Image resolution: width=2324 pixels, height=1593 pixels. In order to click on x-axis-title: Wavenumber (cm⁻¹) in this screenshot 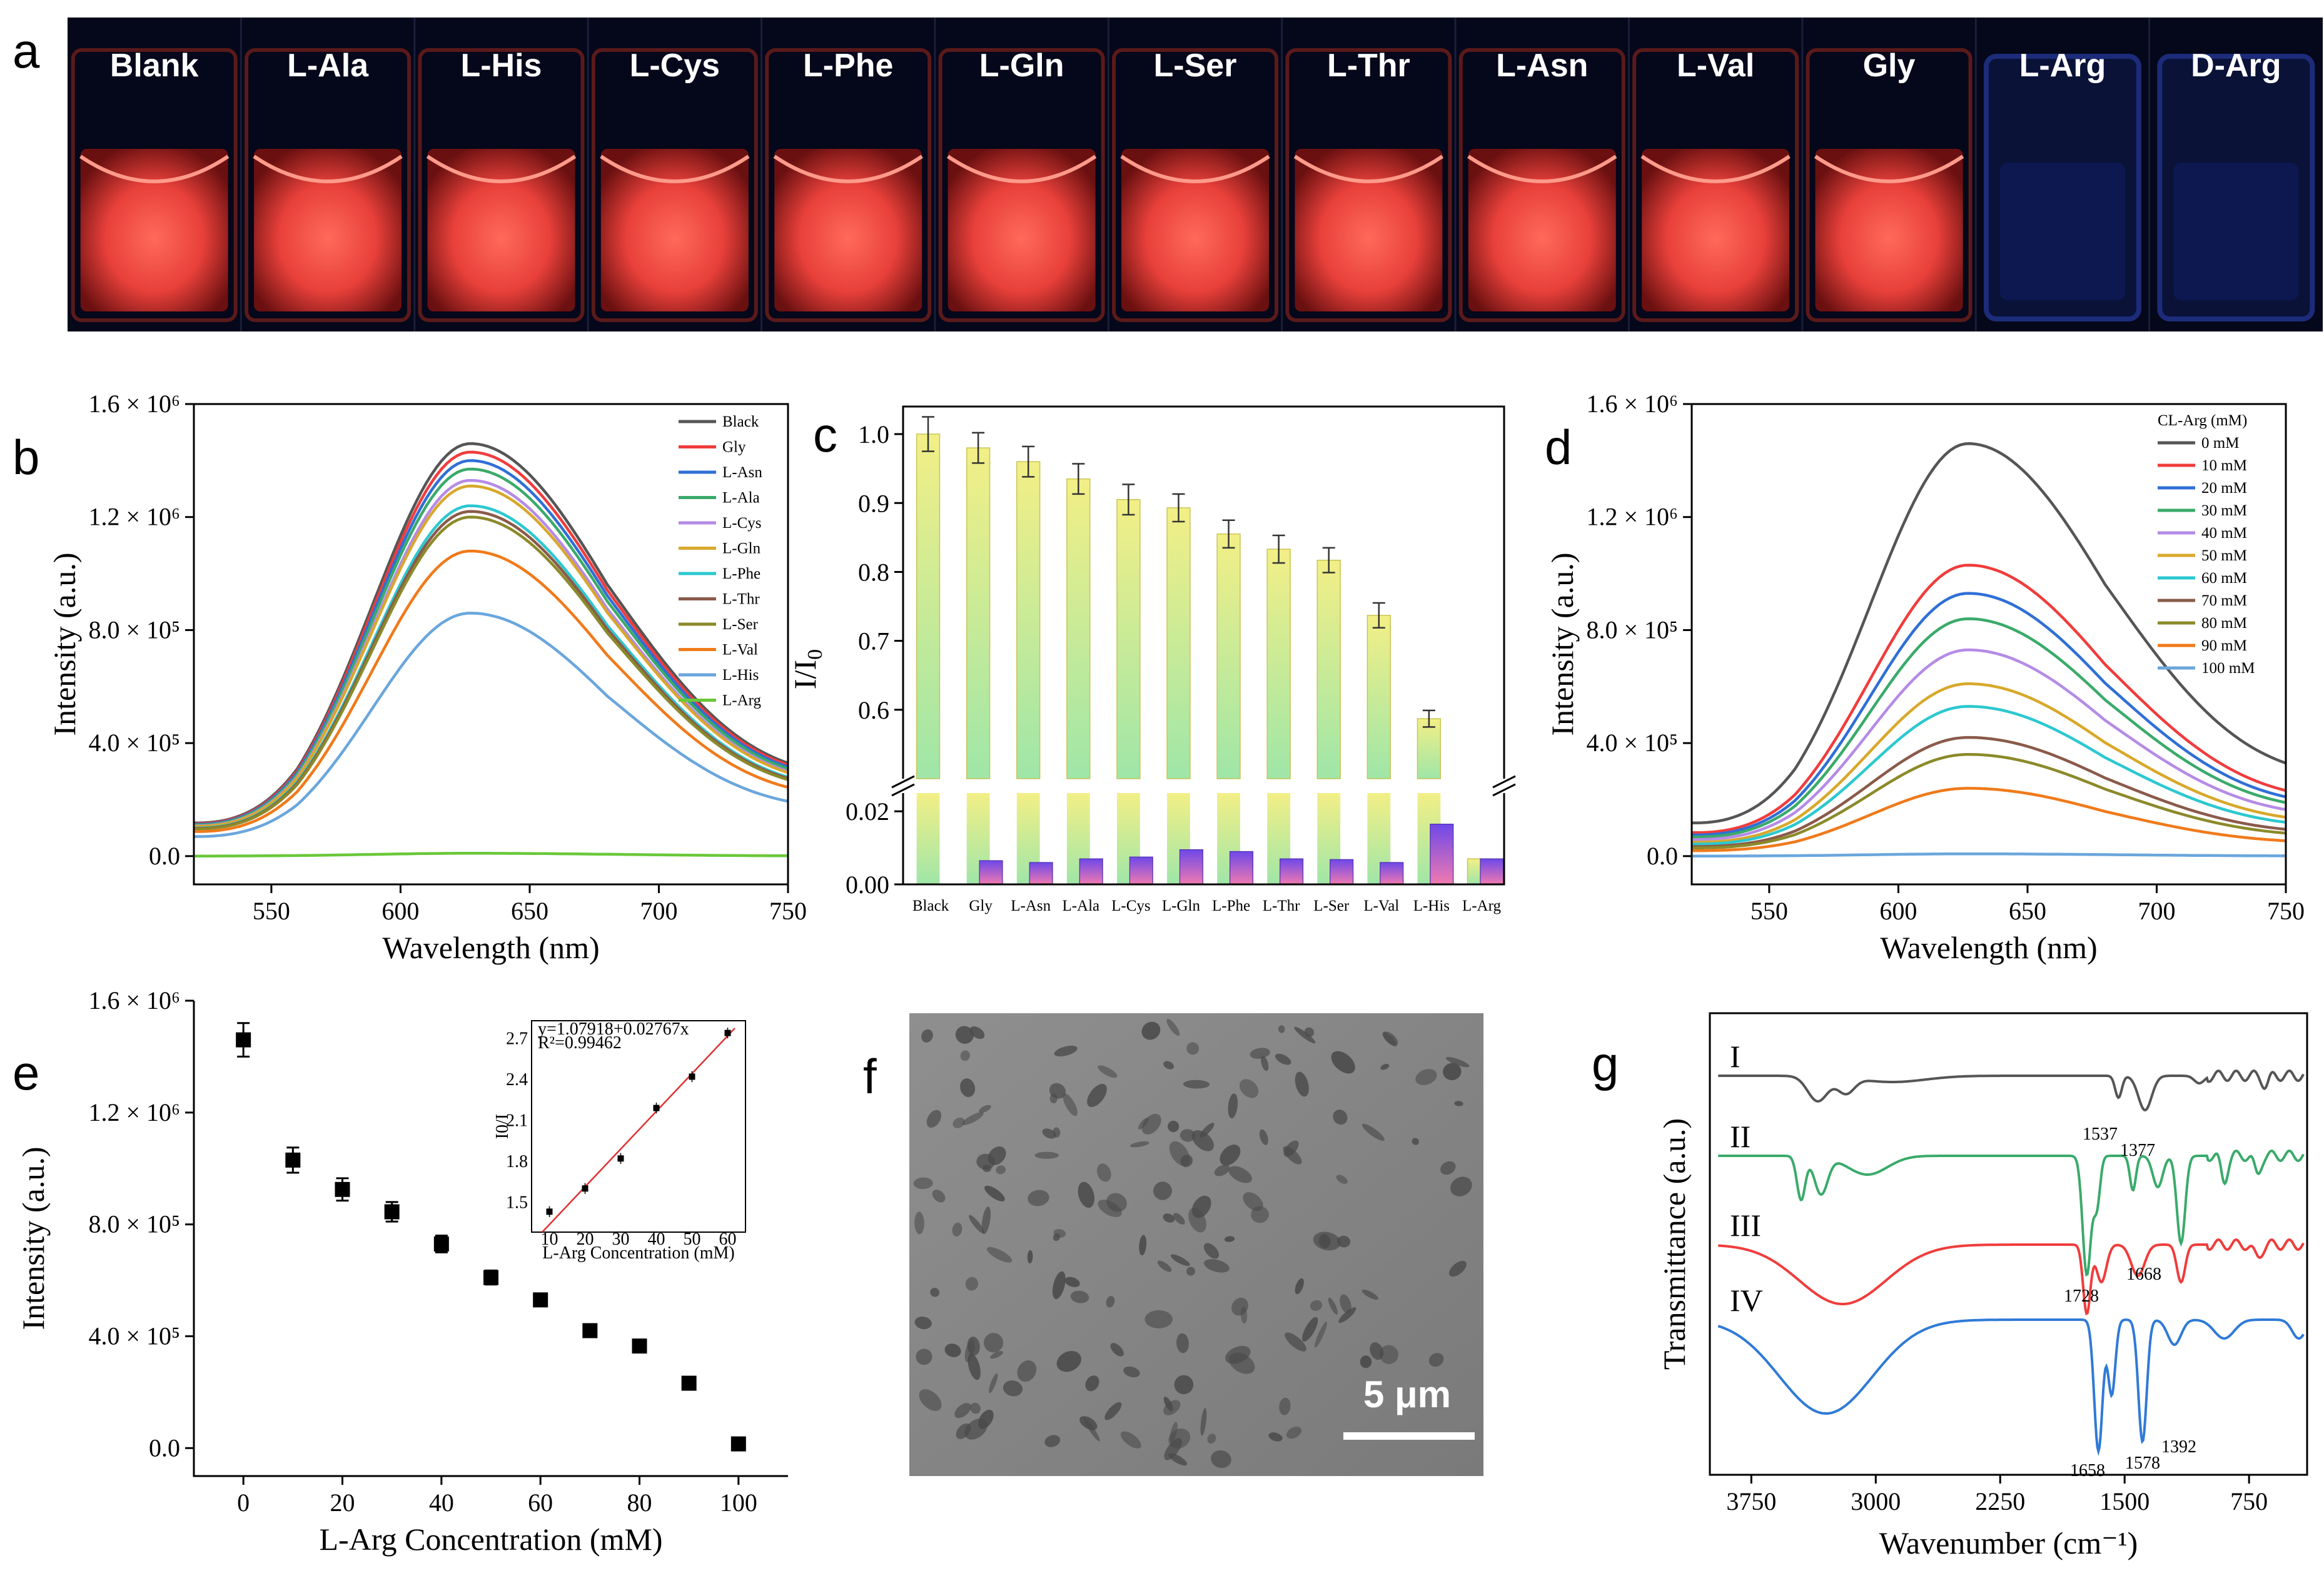, I will do `click(2008, 1542)`.